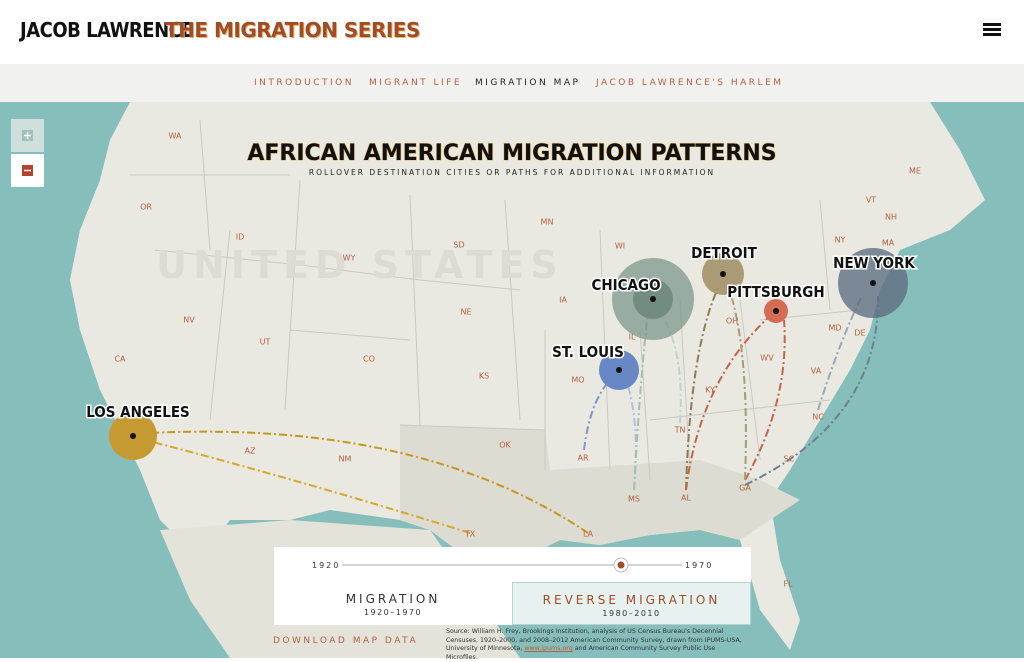 Image resolution: width=1024 pixels, height=662 pixels. Describe the element at coordinates (992, 29) in the screenshot. I see `menu-button` at that location.